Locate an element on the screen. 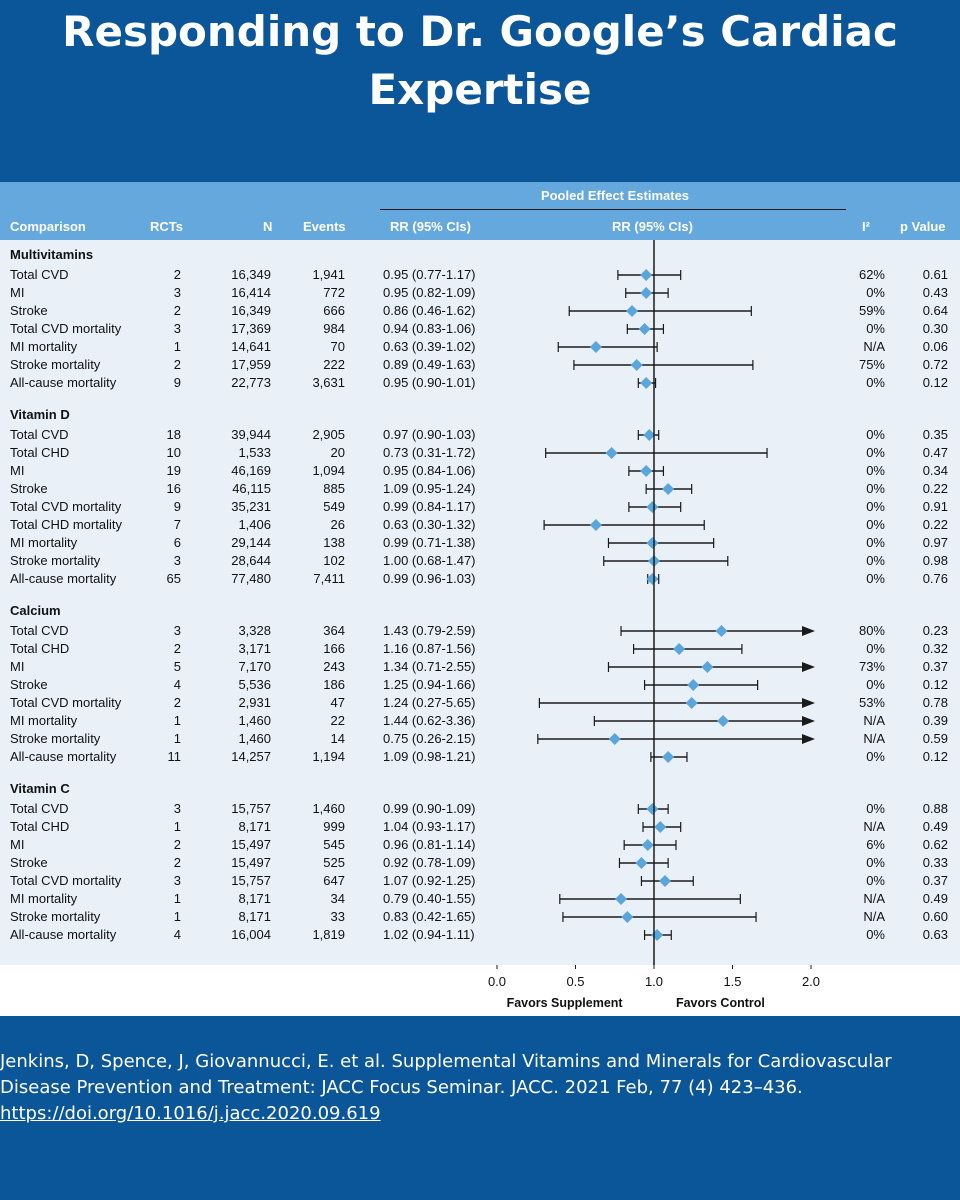  row-events: 772 is located at coordinates (334, 292).